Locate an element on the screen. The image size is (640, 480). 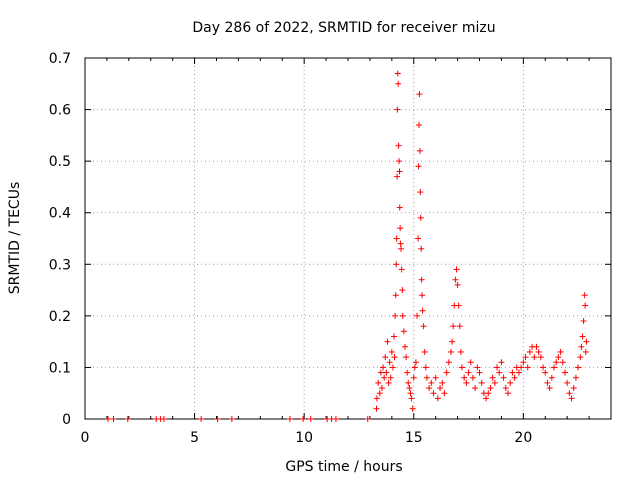
y-tick-label: 0.7 is located at coordinates (60, 59).